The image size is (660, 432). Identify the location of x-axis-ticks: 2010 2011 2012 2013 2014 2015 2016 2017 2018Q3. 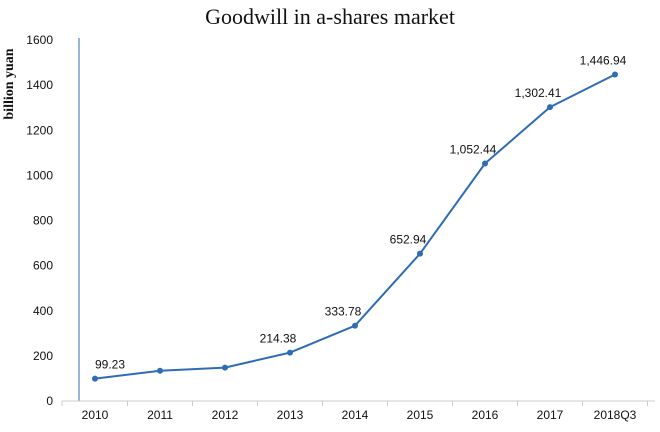
(354, 411).